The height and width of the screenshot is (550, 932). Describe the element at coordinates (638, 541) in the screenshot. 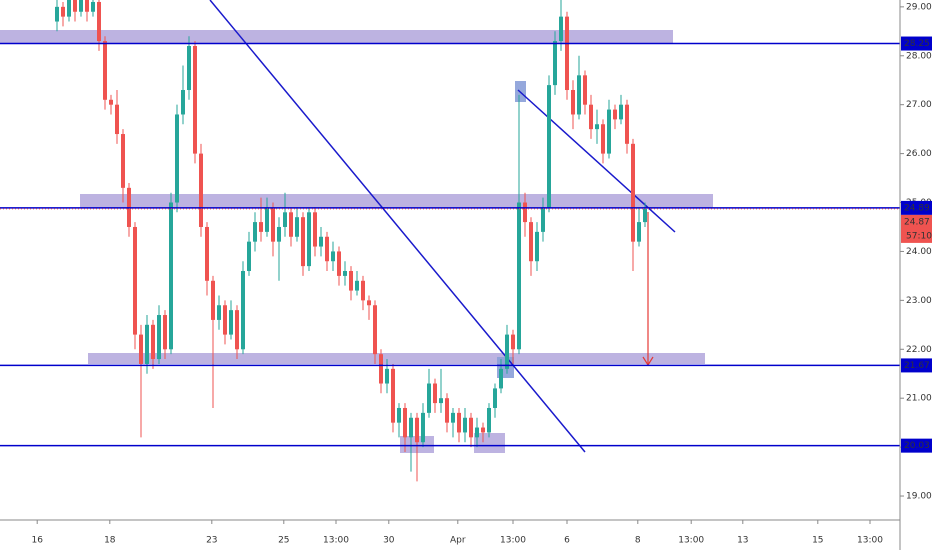

I see `x-tick-label: 8` at that location.